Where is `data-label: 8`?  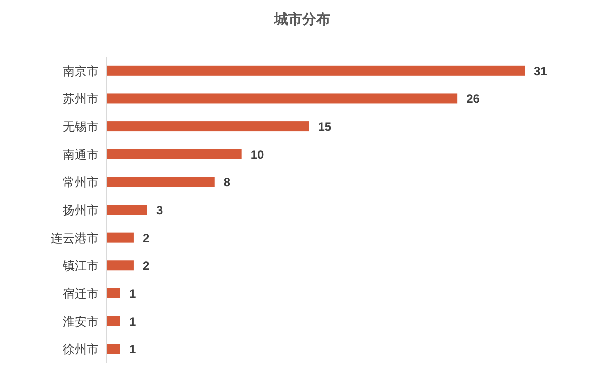 data-label: 8 is located at coordinates (227, 183).